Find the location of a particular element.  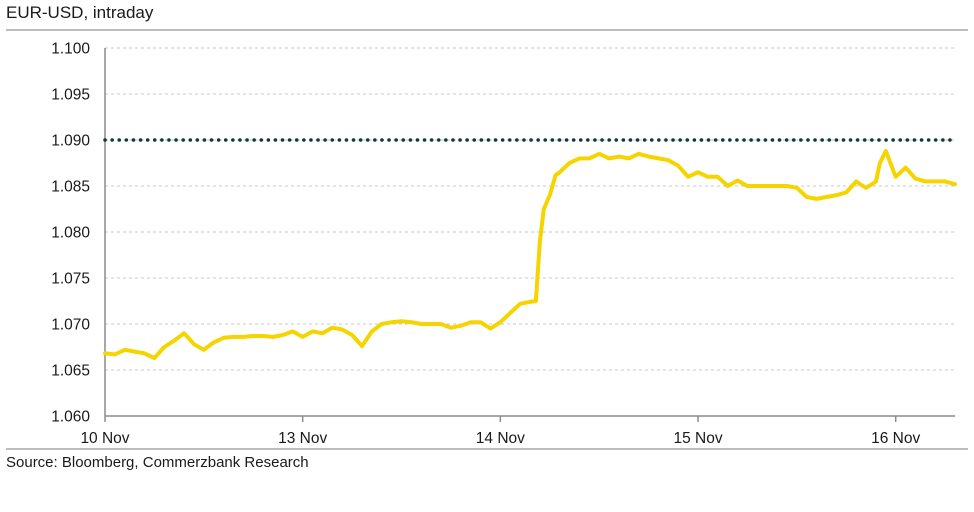

y-tick-label: 1.065 is located at coordinates (70, 371).